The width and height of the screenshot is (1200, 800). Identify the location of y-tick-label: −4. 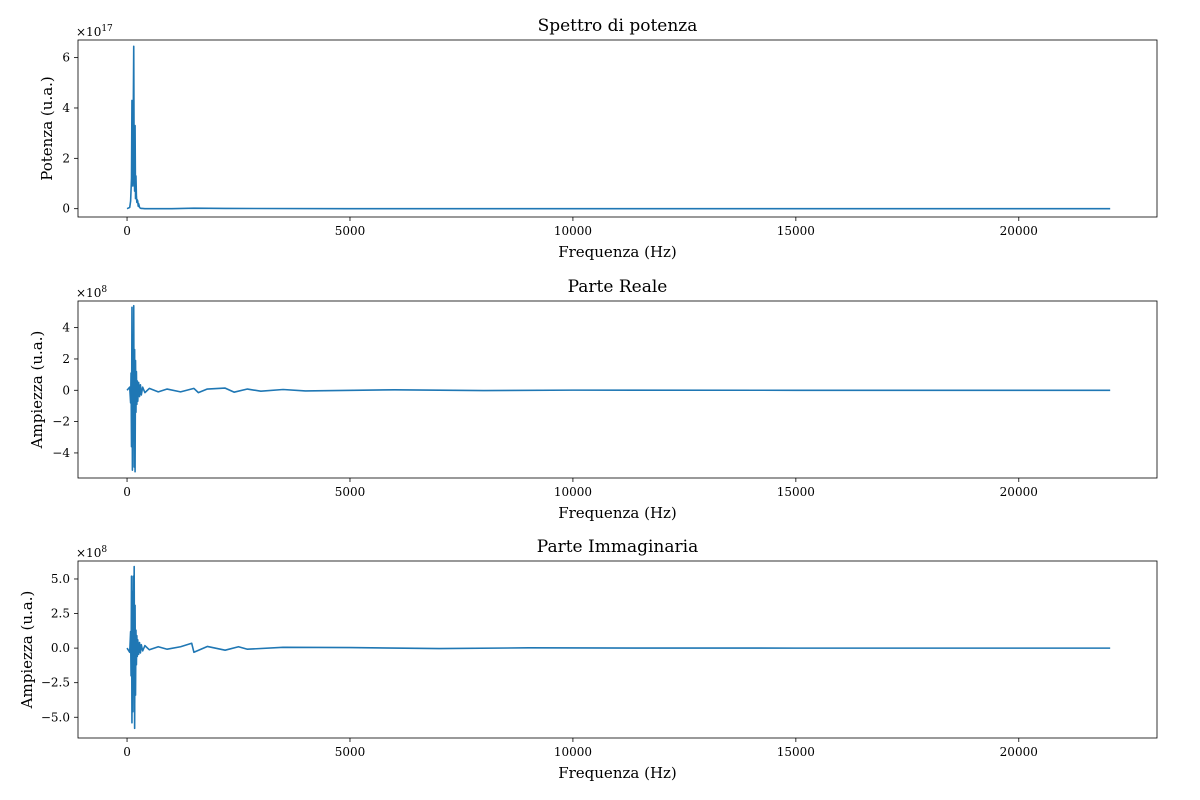
(61, 453).